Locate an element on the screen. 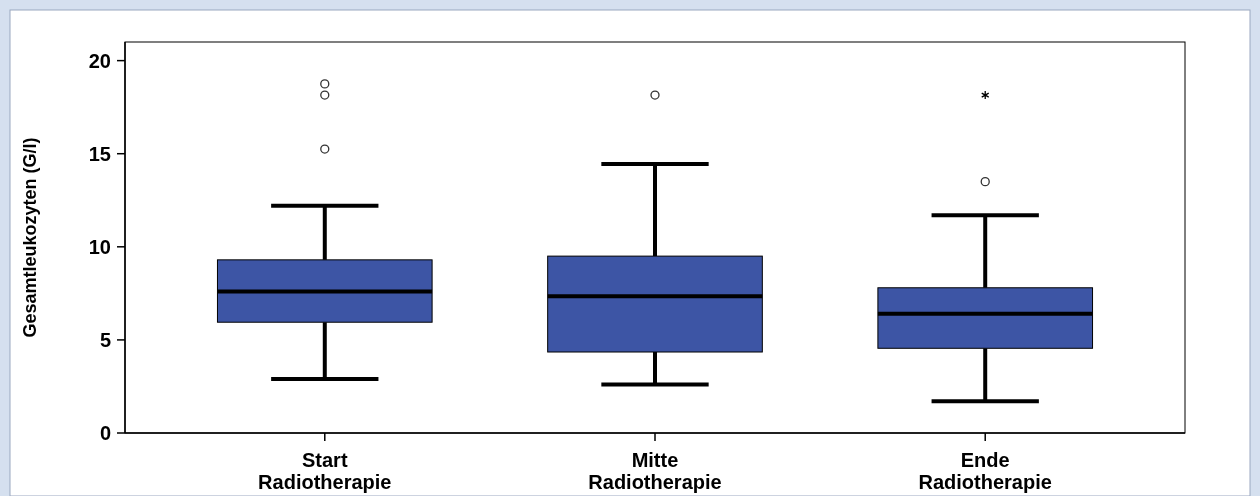 This screenshot has height=496, width=1260. y-axis-title: Gesamtleukozyten (G/l) is located at coordinates (30, 237).